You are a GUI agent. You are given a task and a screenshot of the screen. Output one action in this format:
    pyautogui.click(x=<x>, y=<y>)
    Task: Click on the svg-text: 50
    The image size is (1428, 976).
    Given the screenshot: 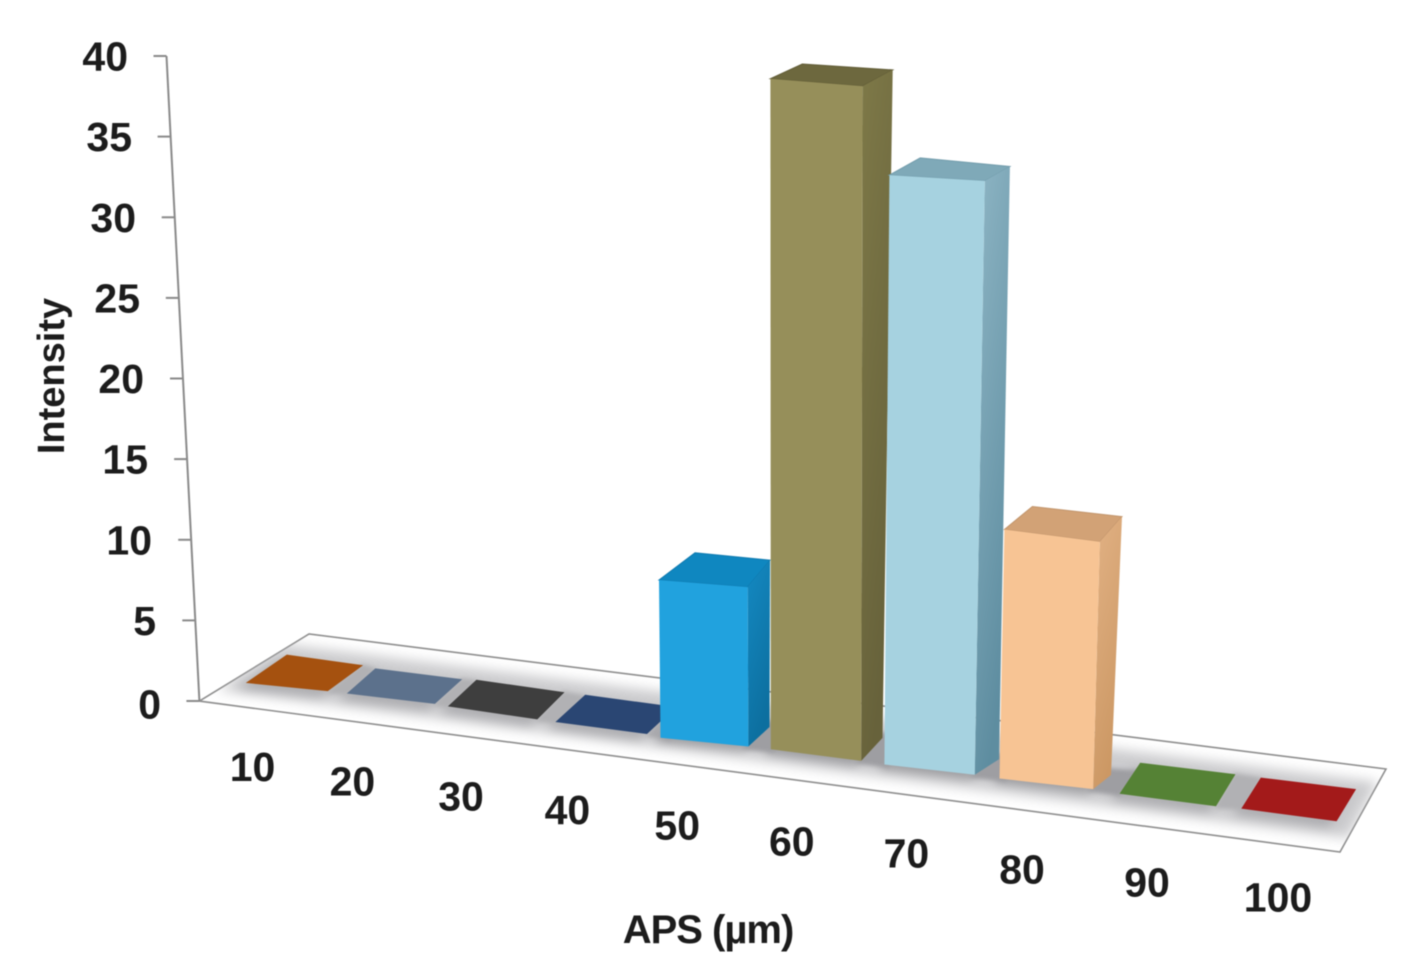 What is the action you would take?
    pyautogui.click(x=677, y=825)
    